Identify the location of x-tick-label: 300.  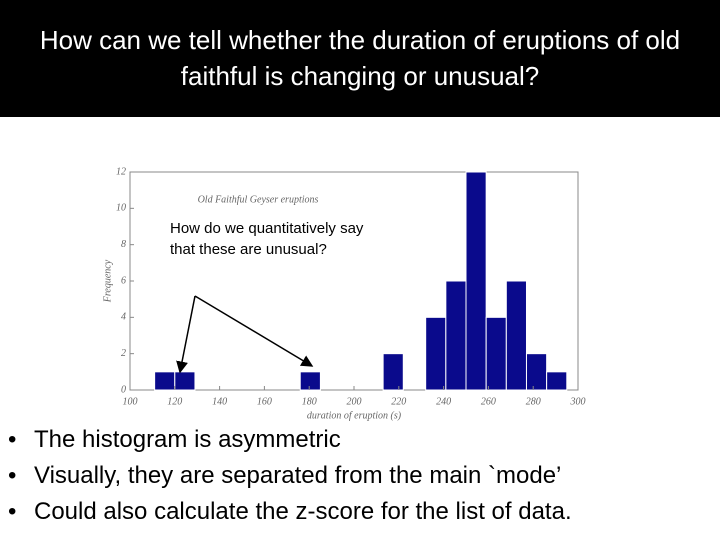
(578, 401).